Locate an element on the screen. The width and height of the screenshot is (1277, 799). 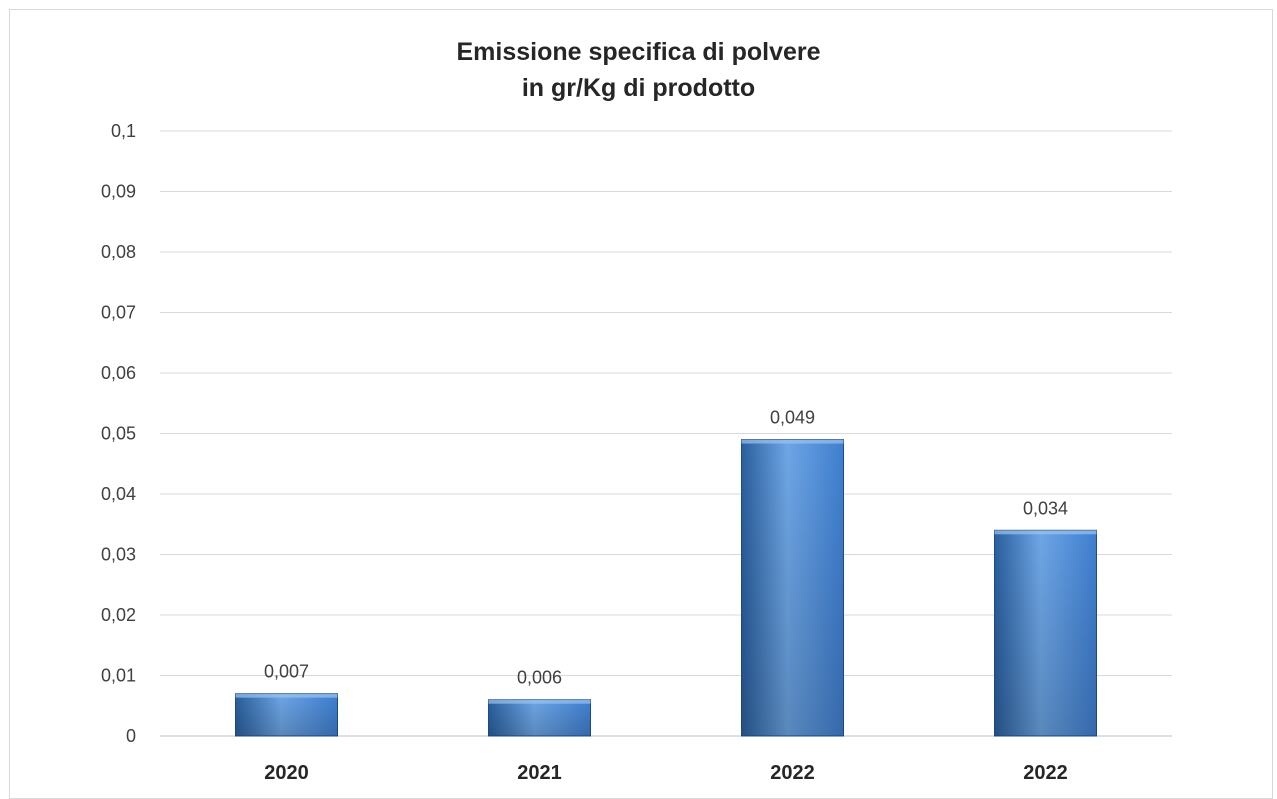
data-label: 0,049 is located at coordinates (792, 418).